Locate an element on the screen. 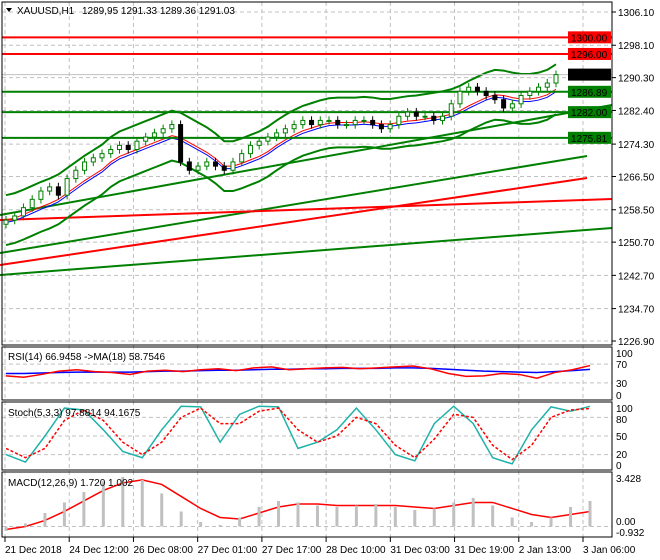 The image size is (660, 560). y-tick-label: 3.428 is located at coordinates (628, 479).